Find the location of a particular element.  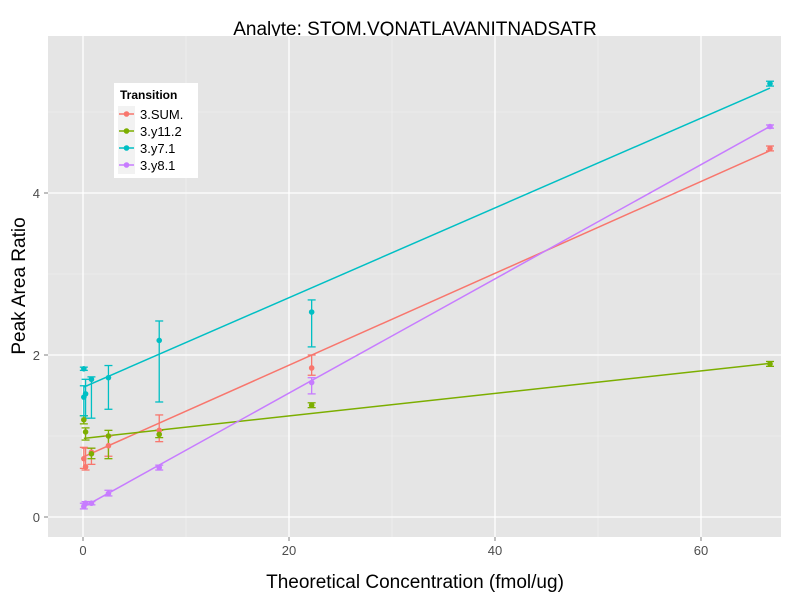

legend-label: 3.y7.1 is located at coordinates (157, 148).